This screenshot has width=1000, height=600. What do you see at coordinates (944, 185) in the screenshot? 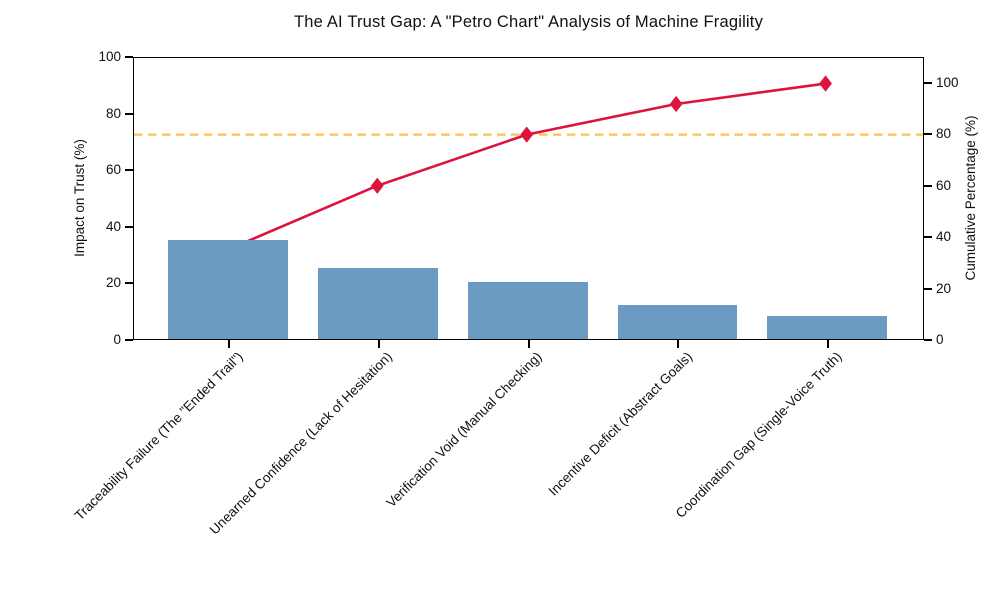
I see `right-tick-label-60: 60` at bounding box center [944, 185].